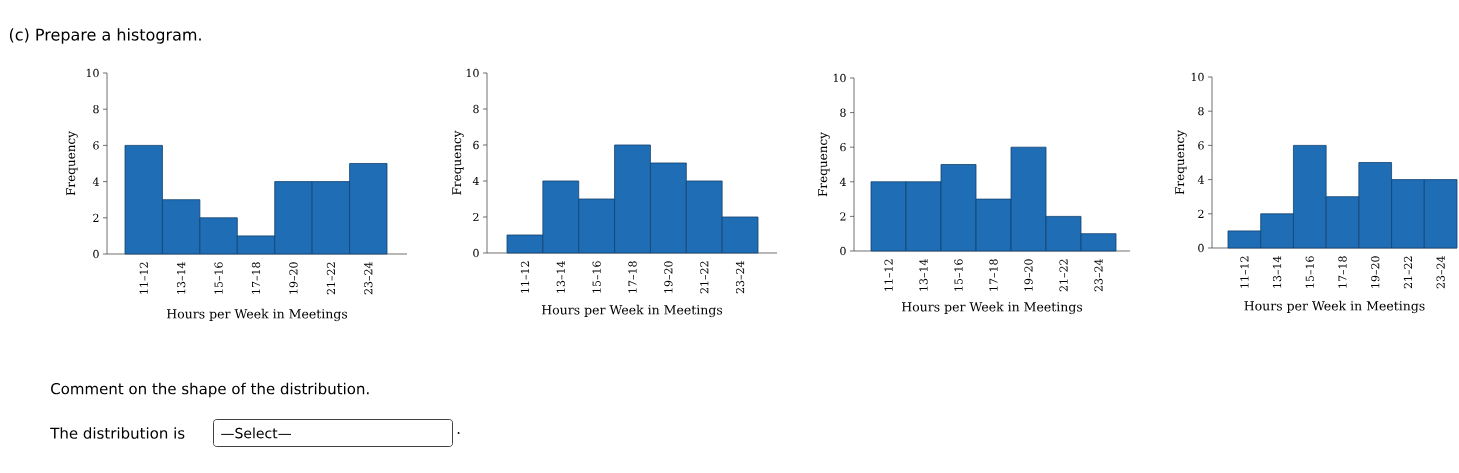 The height and width of the screenshot is (473, 1459). What do you see at coordinates (210, 390) in the screenshot?
I see `text: Comment on the shape of the distribution.` at bounding box center [210, 390].